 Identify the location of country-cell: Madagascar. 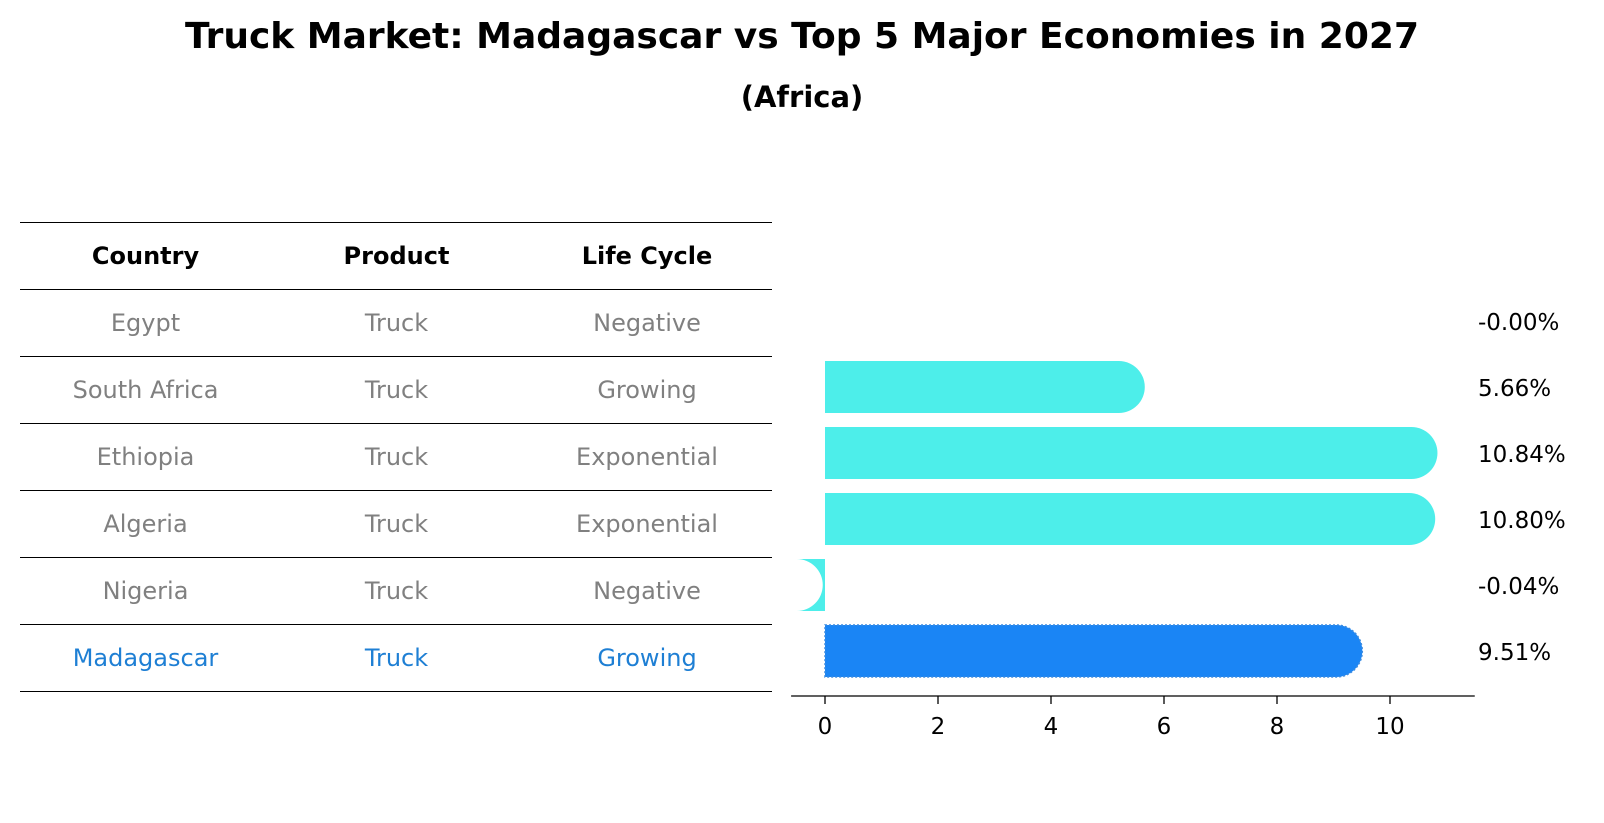
(145, 658).